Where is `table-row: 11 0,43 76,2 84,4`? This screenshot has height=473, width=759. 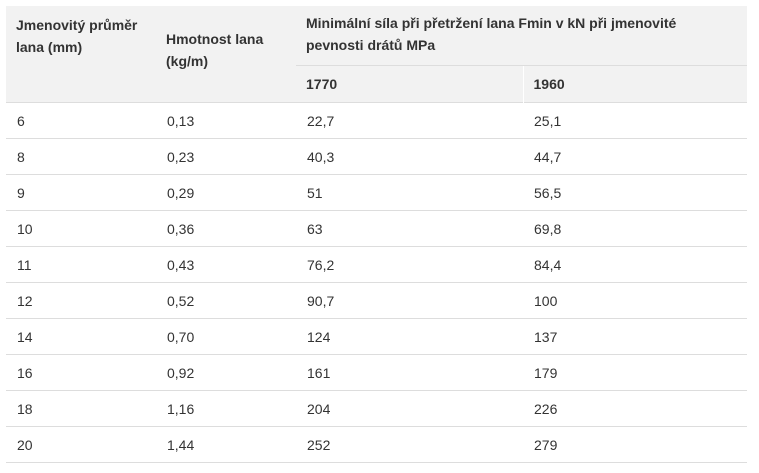
table-row: 11 0,43 76,2 84,4 is located at coordinates (376, 264).